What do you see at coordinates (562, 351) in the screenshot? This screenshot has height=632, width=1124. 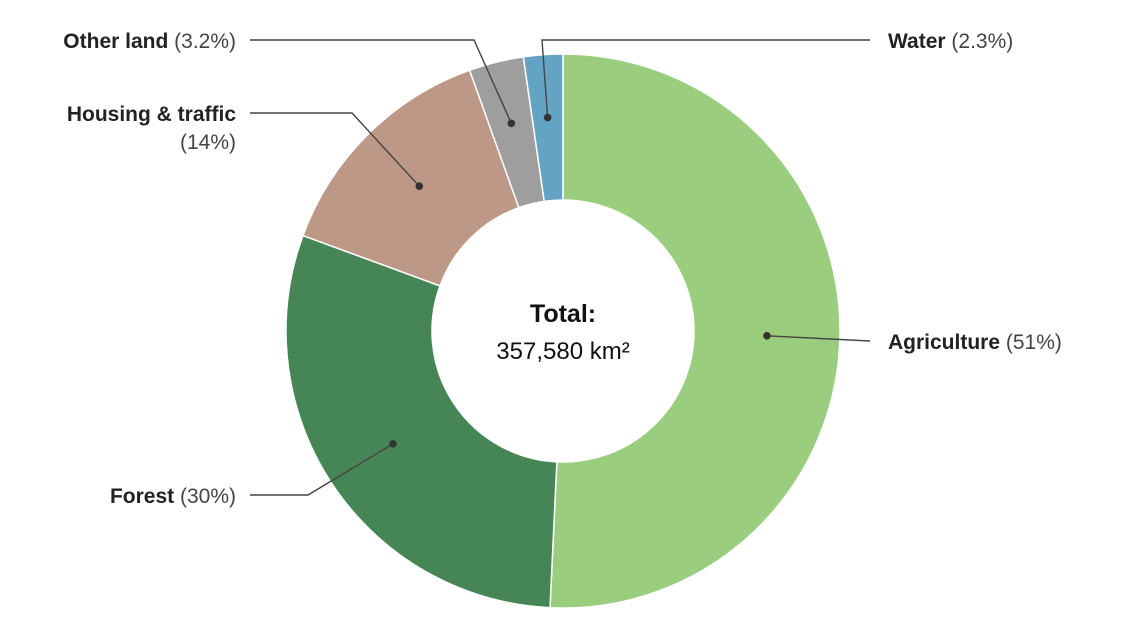 I see `center-total-value: 357,580 km²` at bounding box center [562, 351].